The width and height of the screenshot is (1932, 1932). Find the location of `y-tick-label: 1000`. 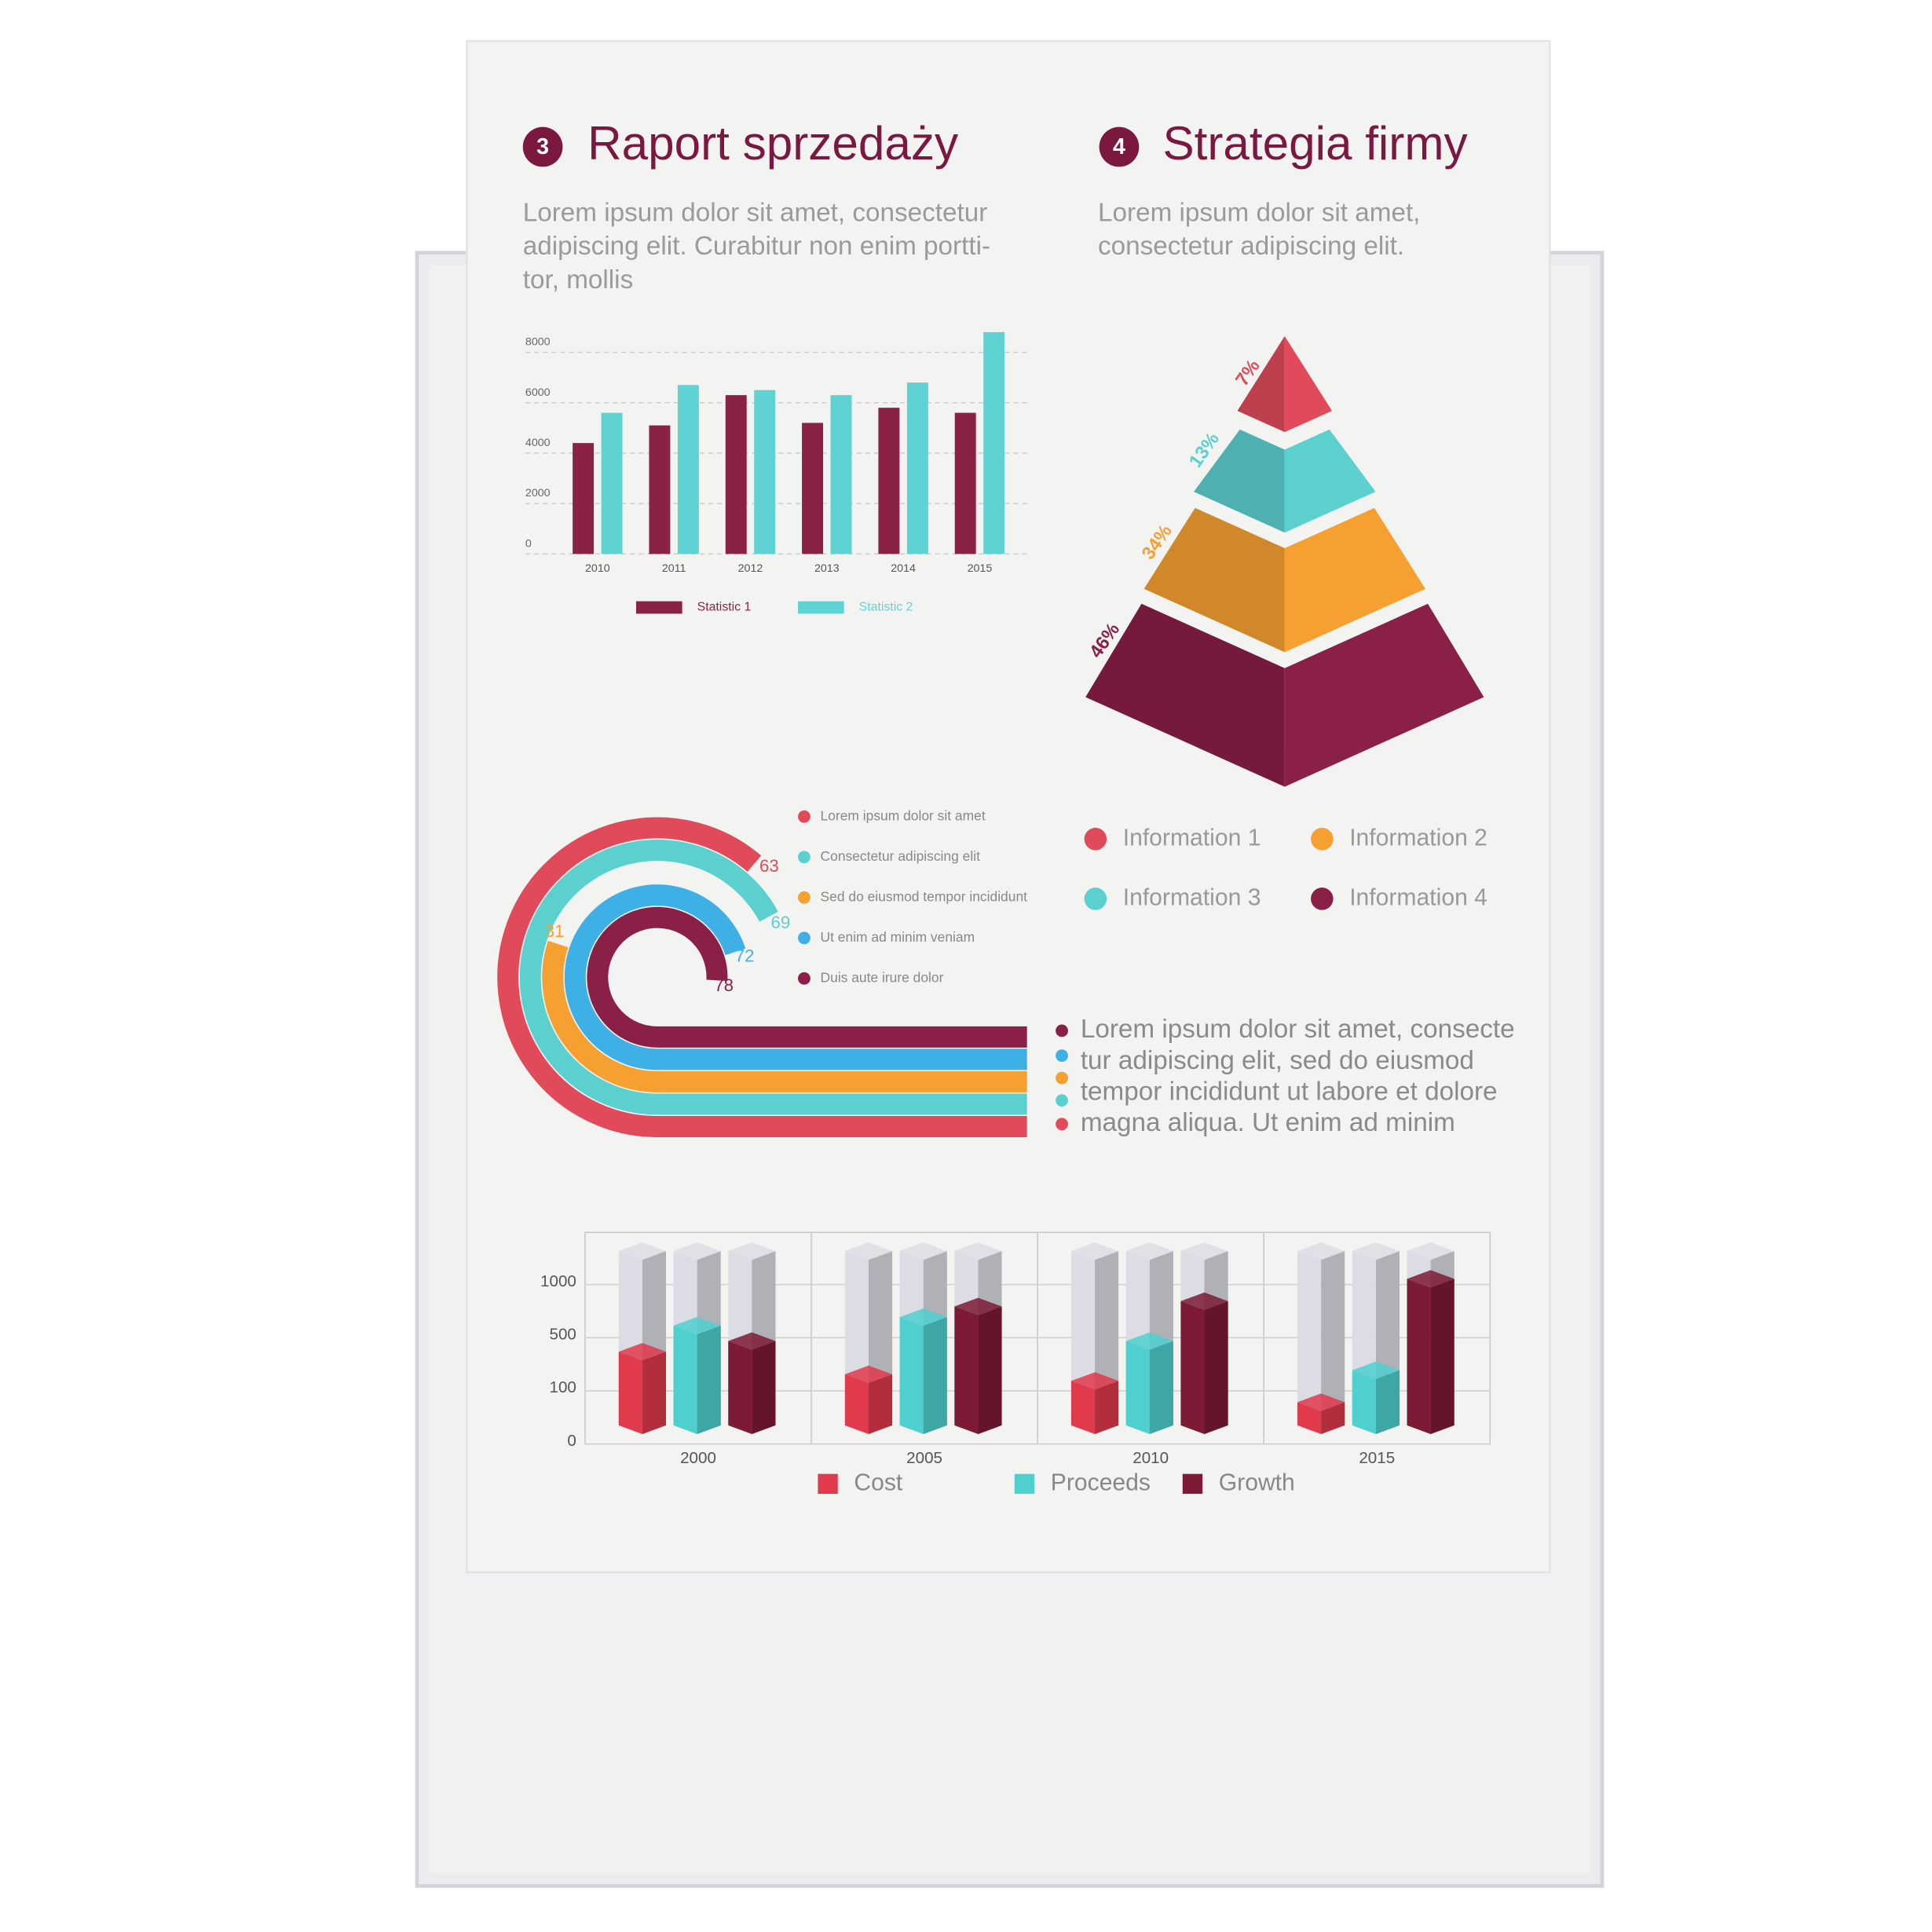

y-tick-label: 1000 is located at coordinates (558, 1281).